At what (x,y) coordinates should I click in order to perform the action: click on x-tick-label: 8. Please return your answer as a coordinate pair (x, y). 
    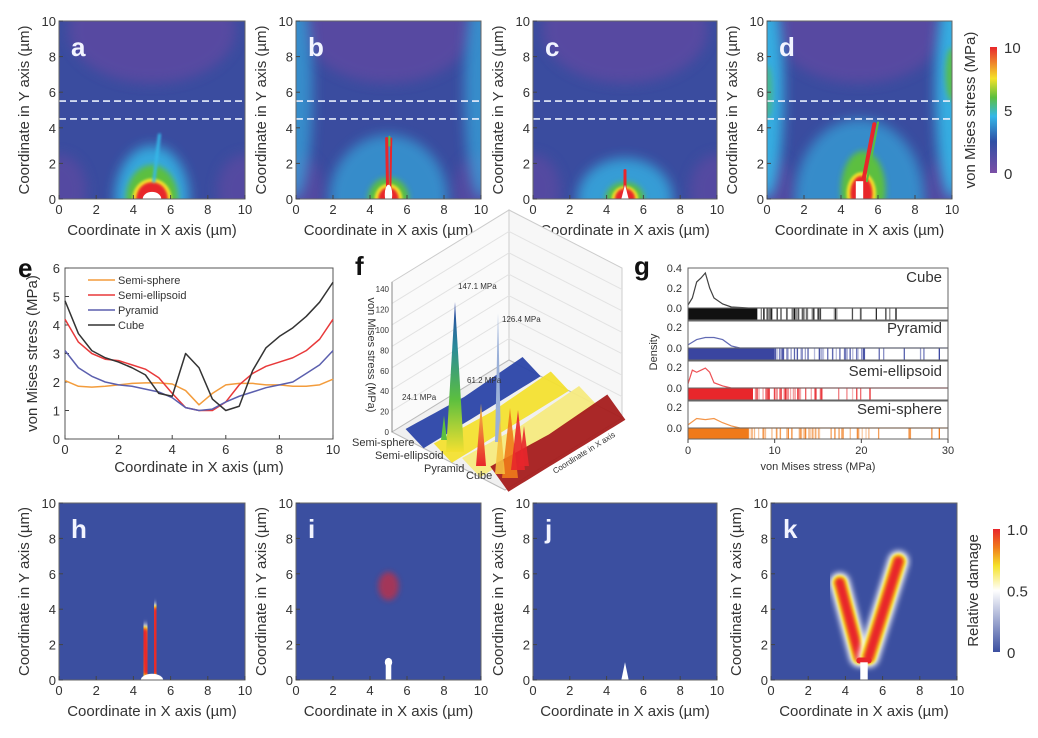
    Looking at the image, I should click on (919, 690).